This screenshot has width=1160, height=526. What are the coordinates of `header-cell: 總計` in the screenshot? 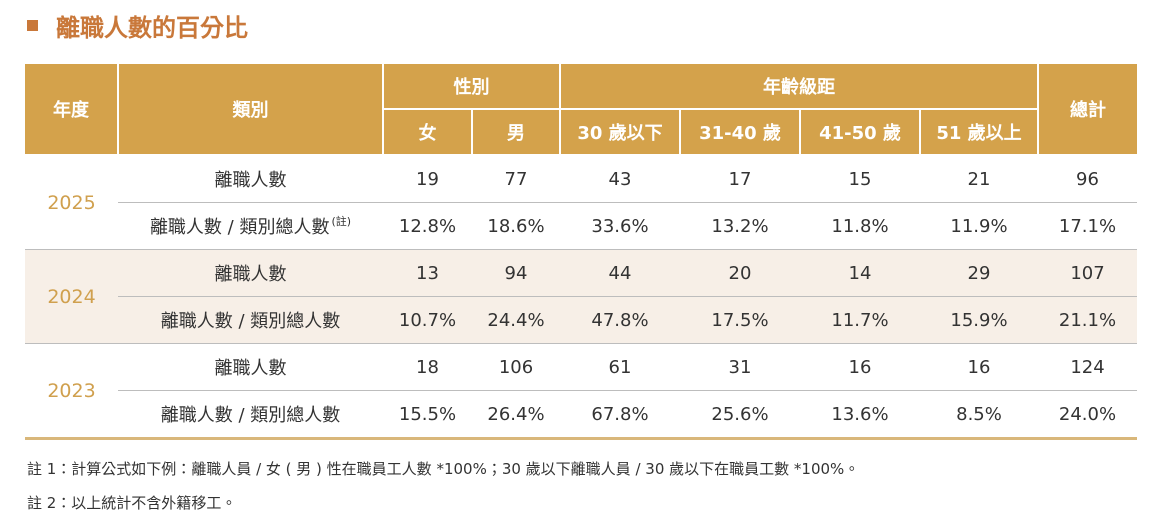 It's located at (1087, 110).